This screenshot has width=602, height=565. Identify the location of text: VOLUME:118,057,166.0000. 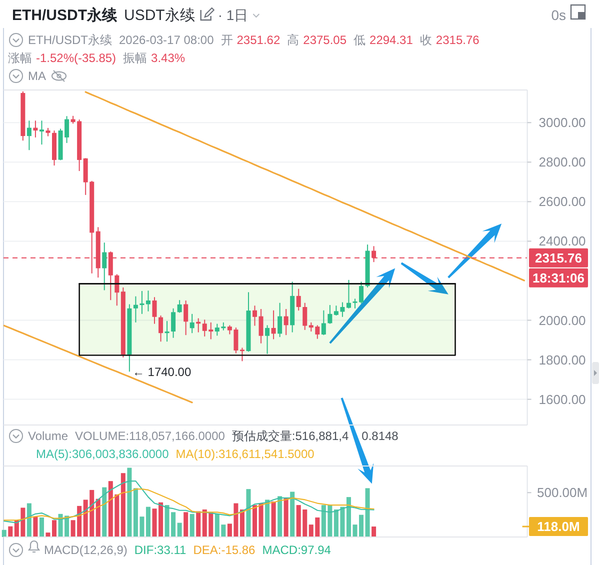
(150, 436).